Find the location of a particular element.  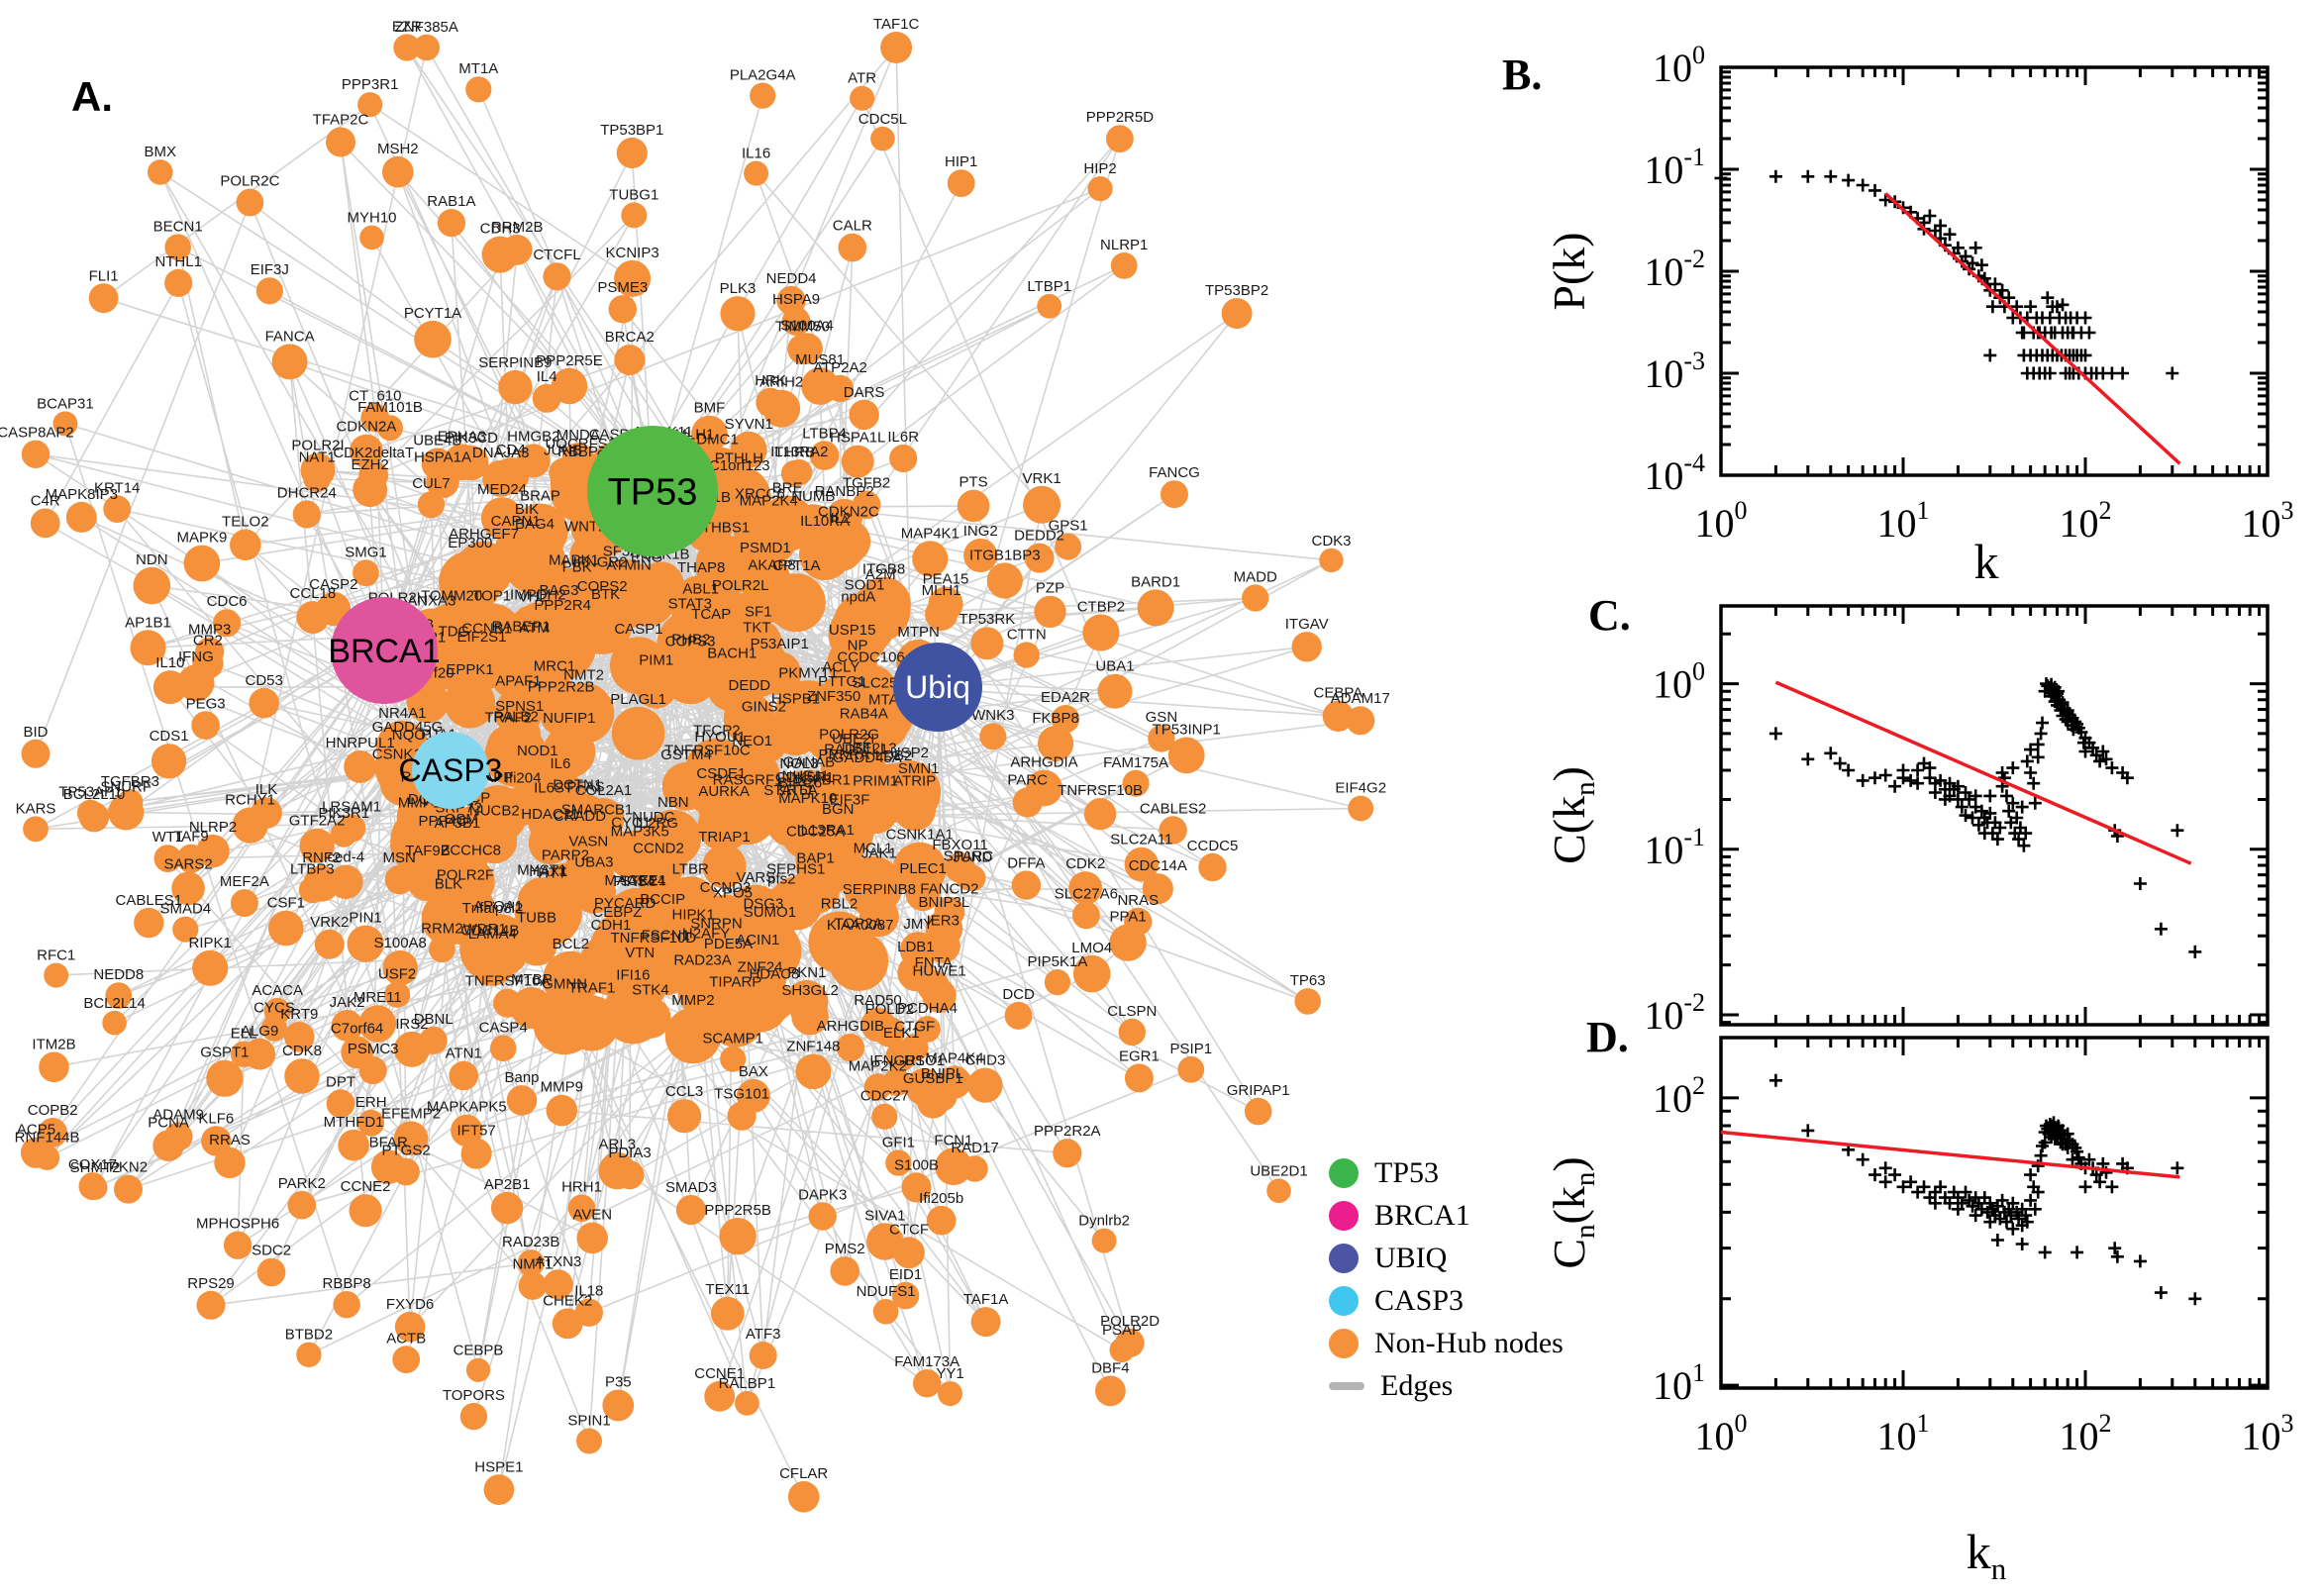

node-label: JUND is located at coordinates (972, 857).